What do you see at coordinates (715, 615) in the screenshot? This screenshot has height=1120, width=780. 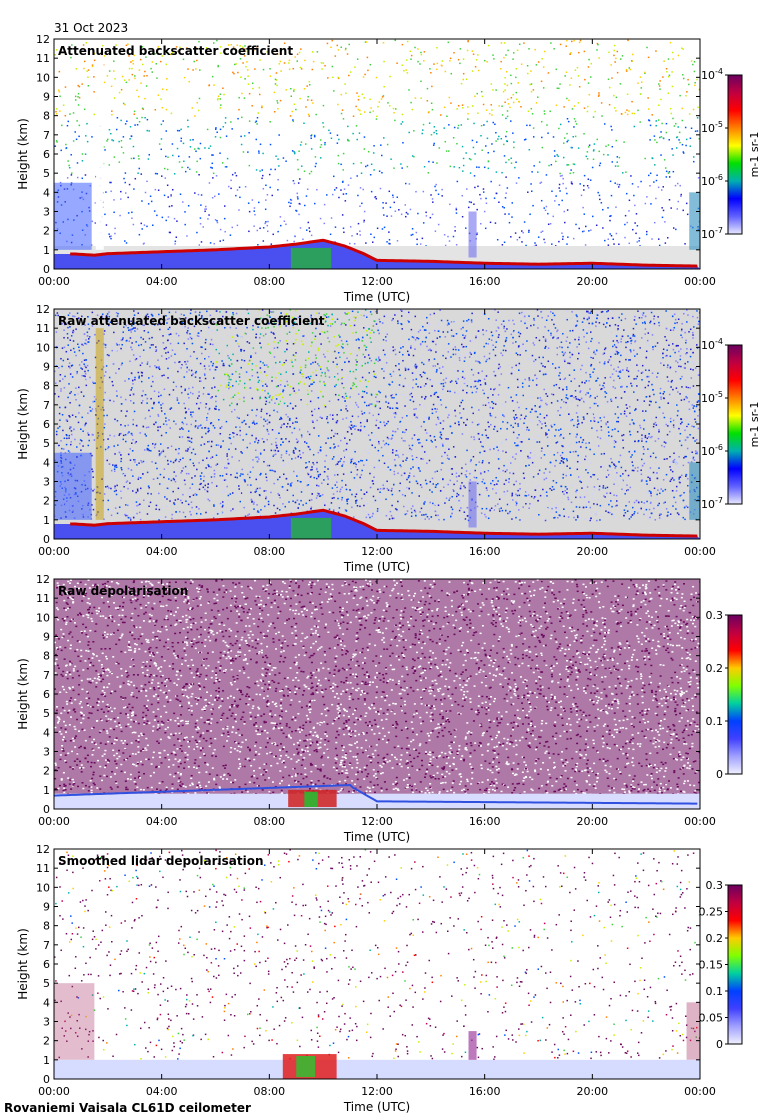 I see `colorbar-tick-label: 0.3` at bounding box center [715, 615].